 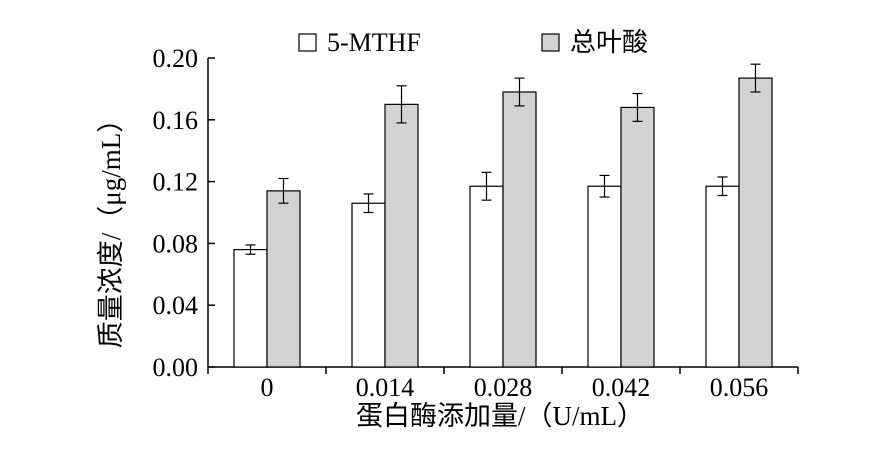 What do you see at coordinates (176, 182) in the screenshot?
I see `y-tick-label: 0.12` at bounding box center [176, 182].